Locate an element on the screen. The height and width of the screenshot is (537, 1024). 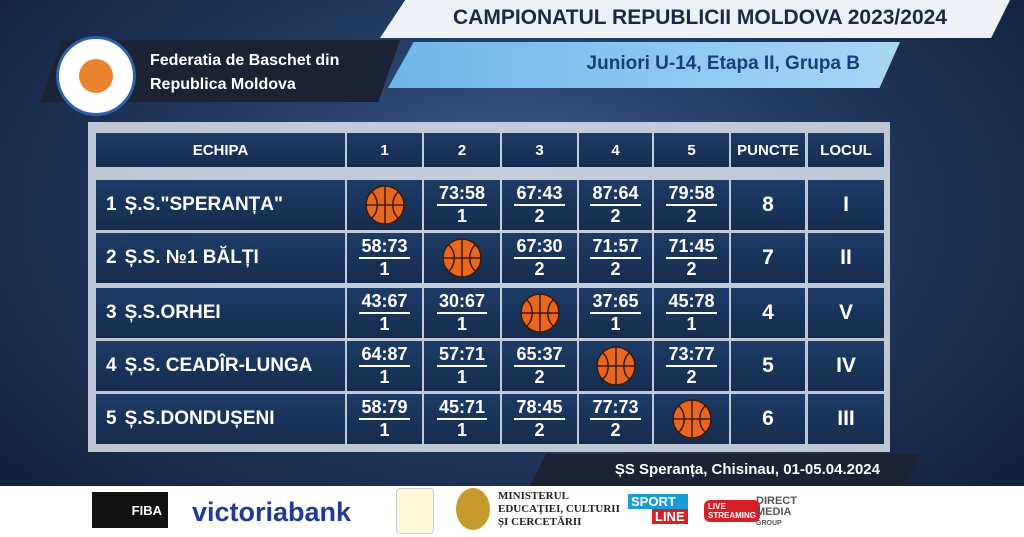
logo is located at coordinates (96, 76).